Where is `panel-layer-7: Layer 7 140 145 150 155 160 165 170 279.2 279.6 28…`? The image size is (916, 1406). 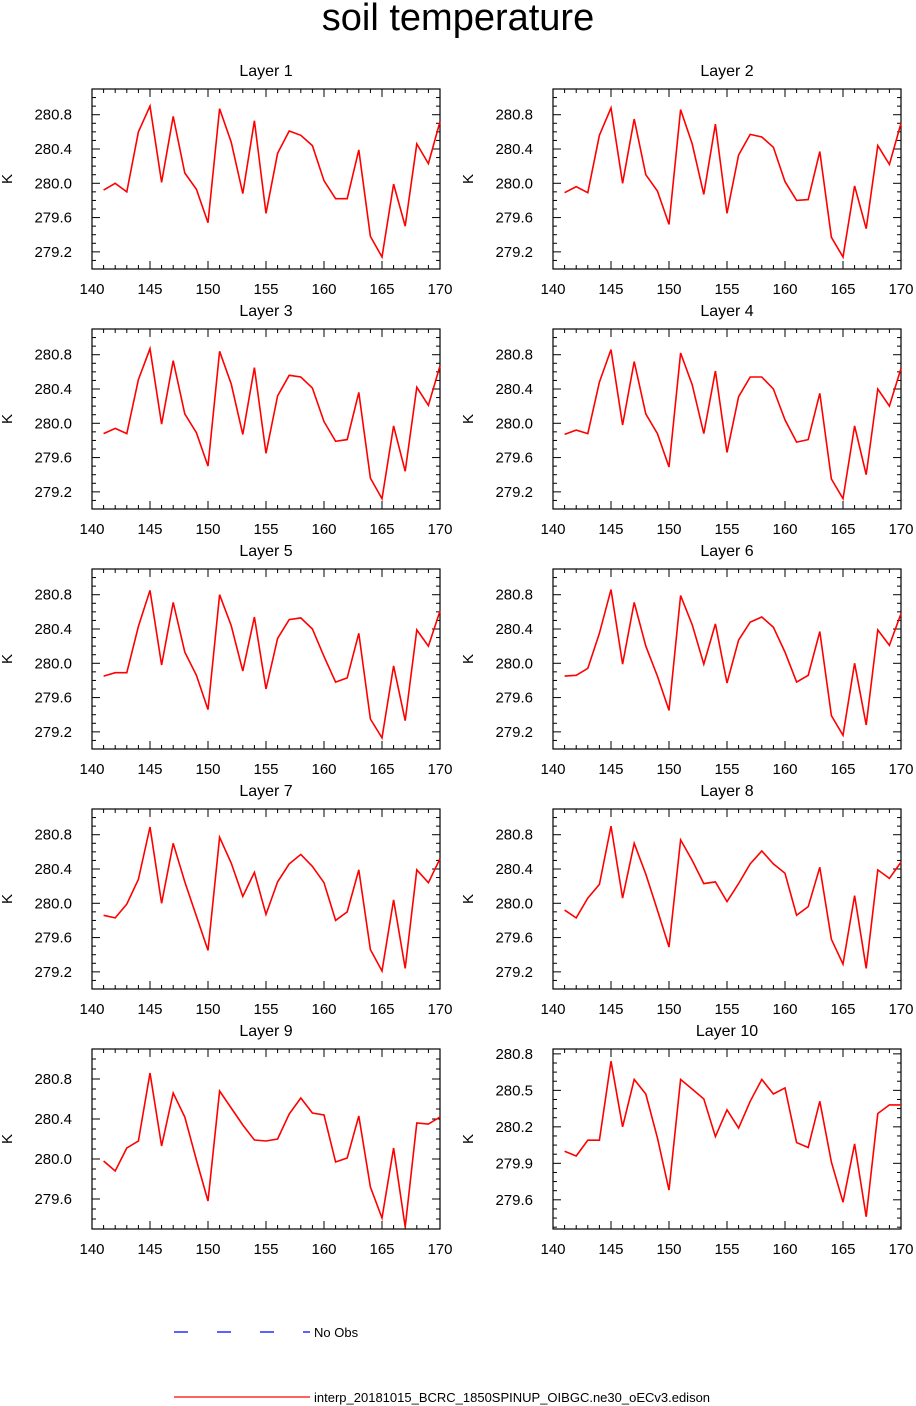 panel-layer-7: Layer 7 140 145 150 155 160 165 170 279.2 279.6 28… is located at coordinates (226, 900).